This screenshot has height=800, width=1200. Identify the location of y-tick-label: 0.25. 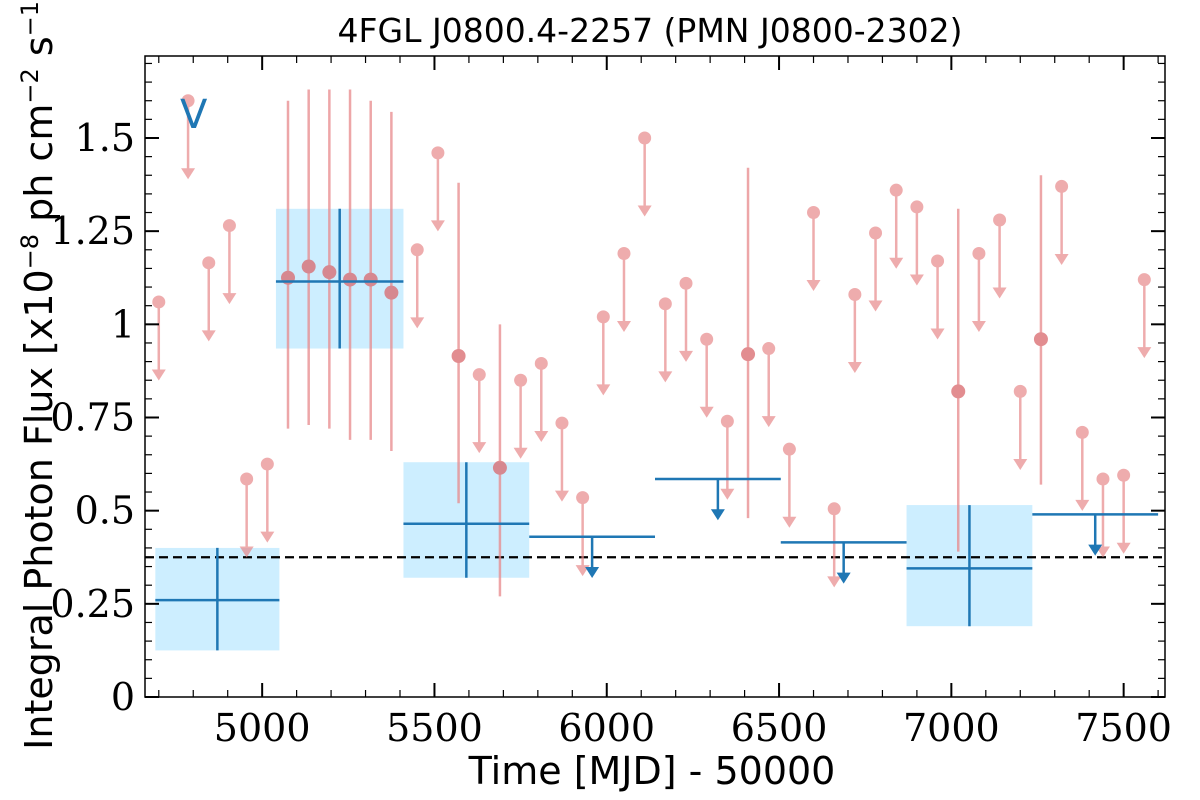
(92, 604).